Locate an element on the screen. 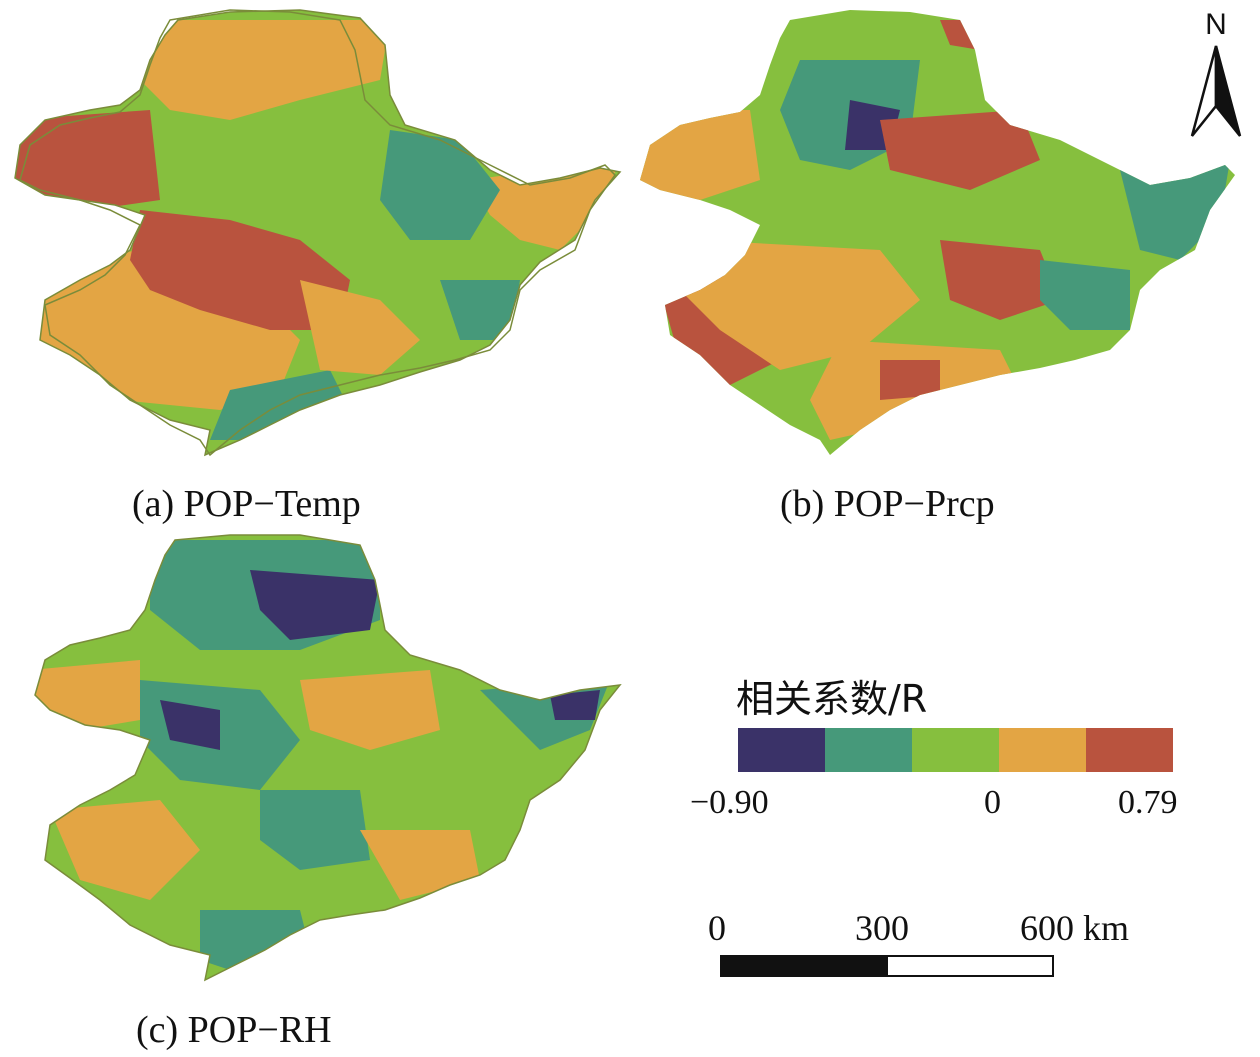  north-arrow-letter: N is located at coordinates (1216, 24).